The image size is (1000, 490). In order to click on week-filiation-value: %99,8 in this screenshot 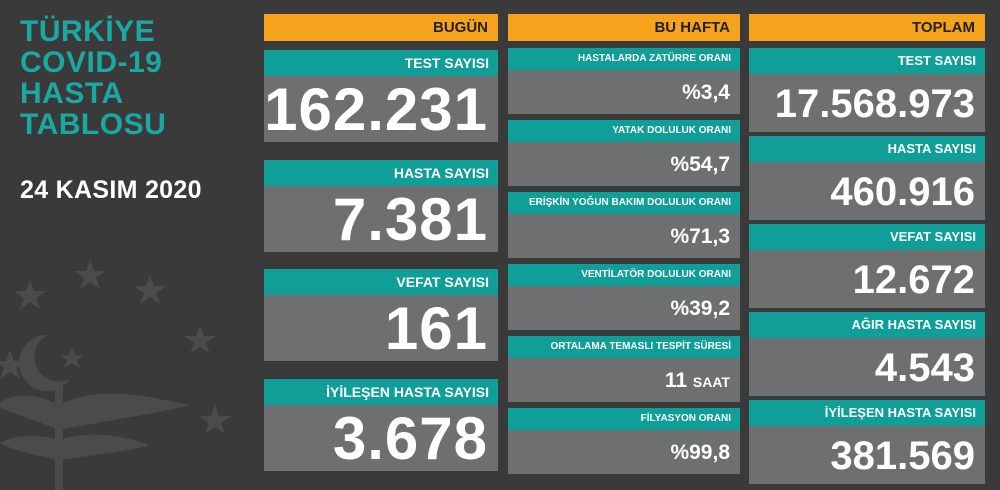, I will do `click(624, 452)`.